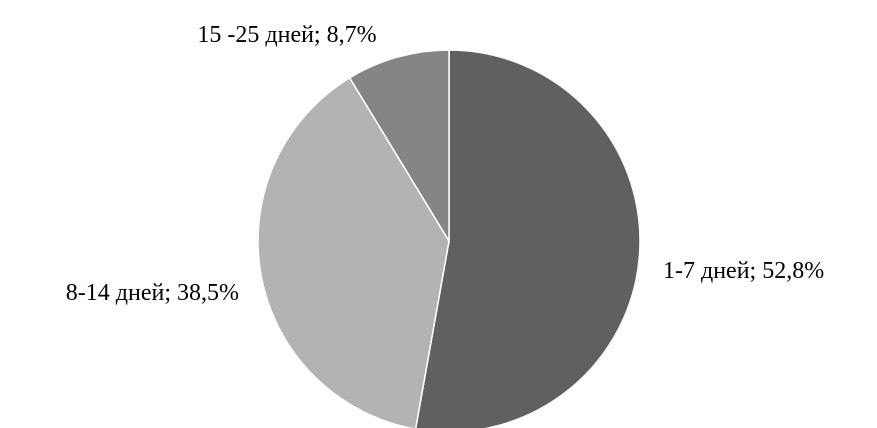 Image resolution: width=877 pixels, height=428 pixels. What do you see at coordinates (399, 146) in the screenshot?
I see `pie-slice-15-25-days` at bounding box center [399, 146].